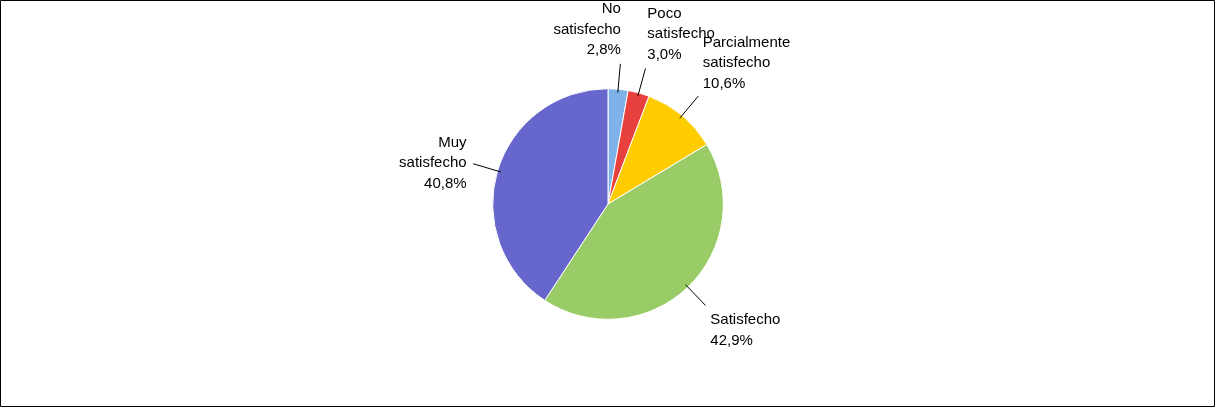  I want to click on data-label: 42,9%, so click(731, 339).